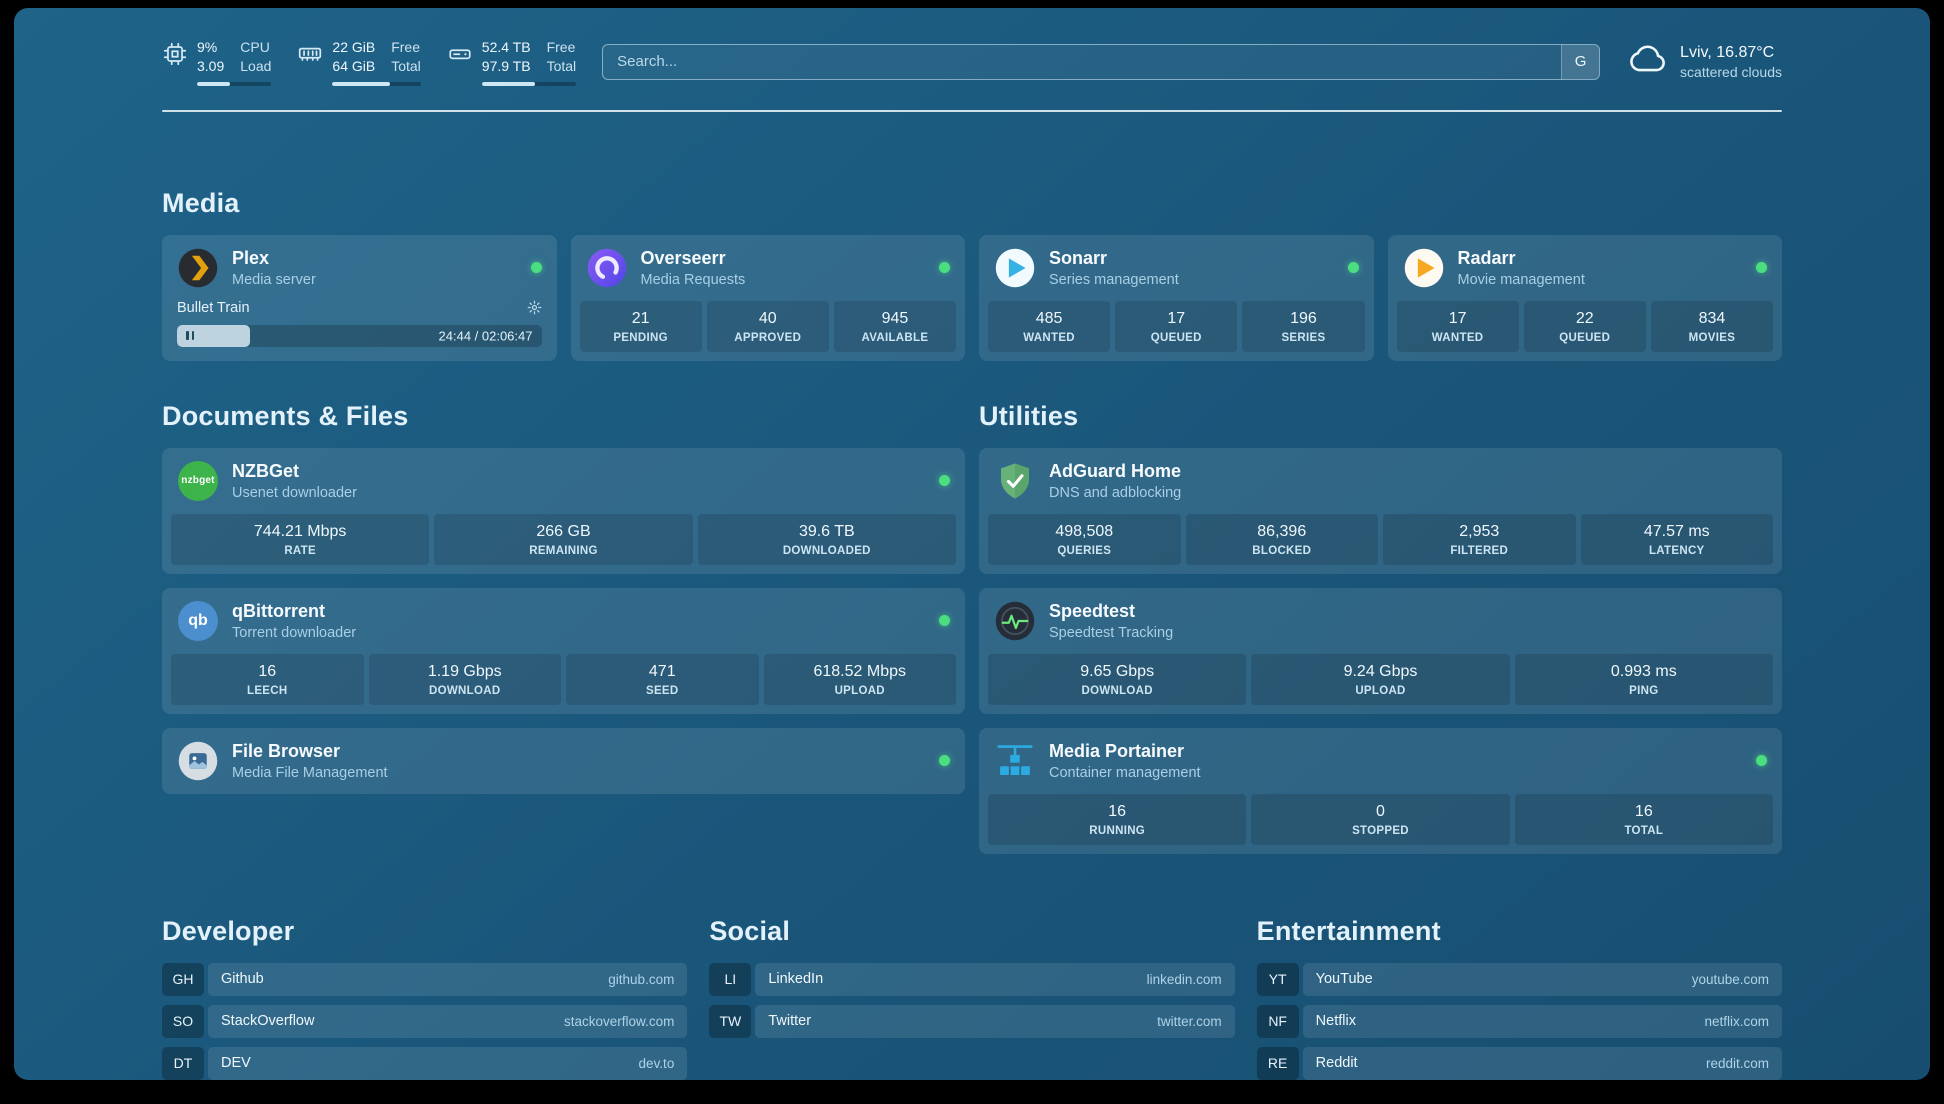 The image size is (1944, 1104). Describe the element at coordinates (826, 531) in the screenshot. I see `stat-value: 39.6 TB` at that location.